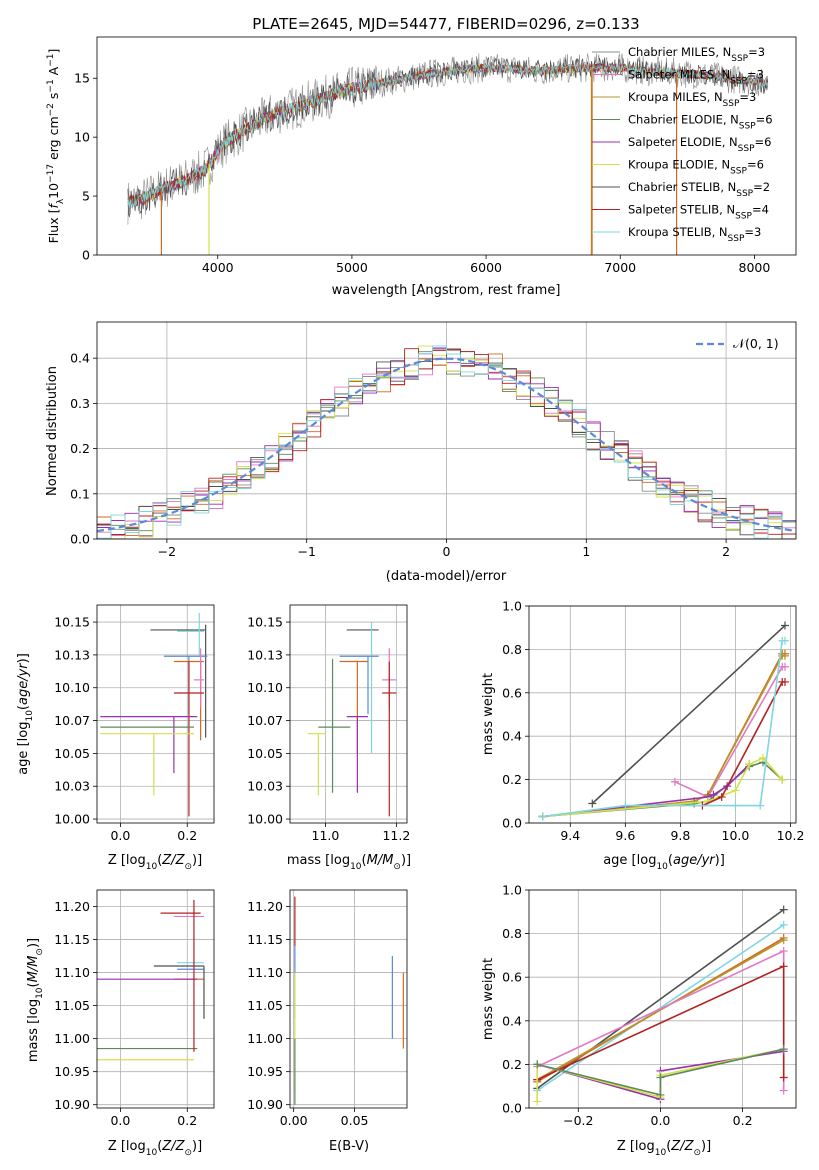  I want to click on y-tick-label: 1.0, so click(512, 890).